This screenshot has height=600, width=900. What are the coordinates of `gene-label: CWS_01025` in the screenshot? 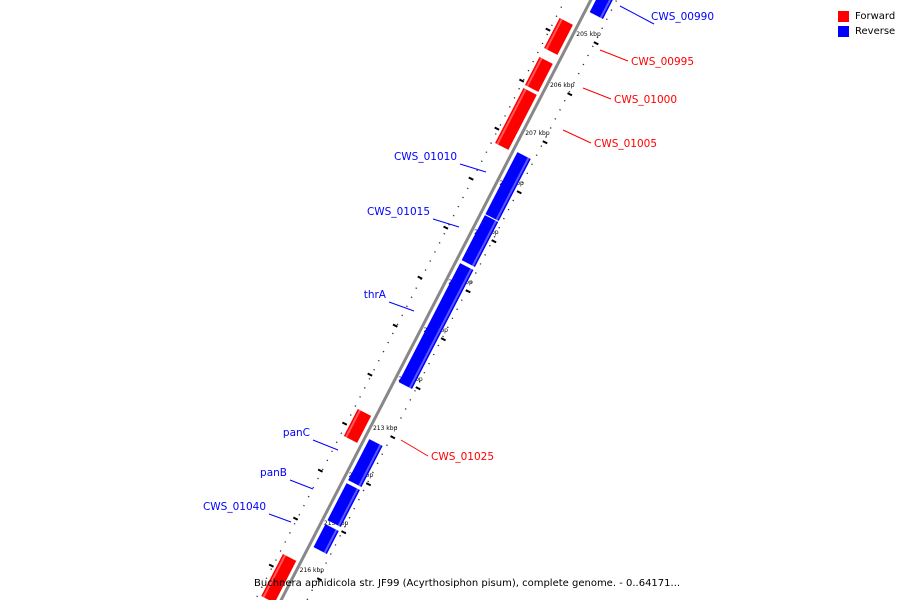 It's located at (462, 457).